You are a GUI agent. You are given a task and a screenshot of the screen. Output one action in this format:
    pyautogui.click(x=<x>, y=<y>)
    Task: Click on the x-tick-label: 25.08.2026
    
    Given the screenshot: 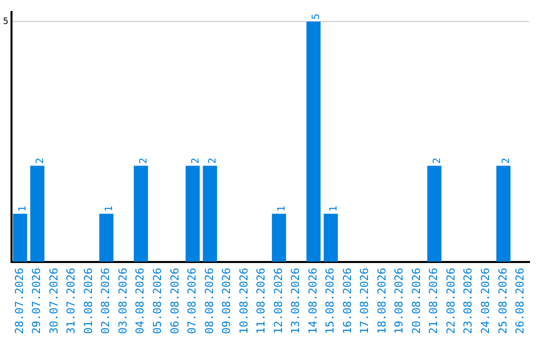 What is the action you would take?
    pyautogui.click(x=503, y=301)
    